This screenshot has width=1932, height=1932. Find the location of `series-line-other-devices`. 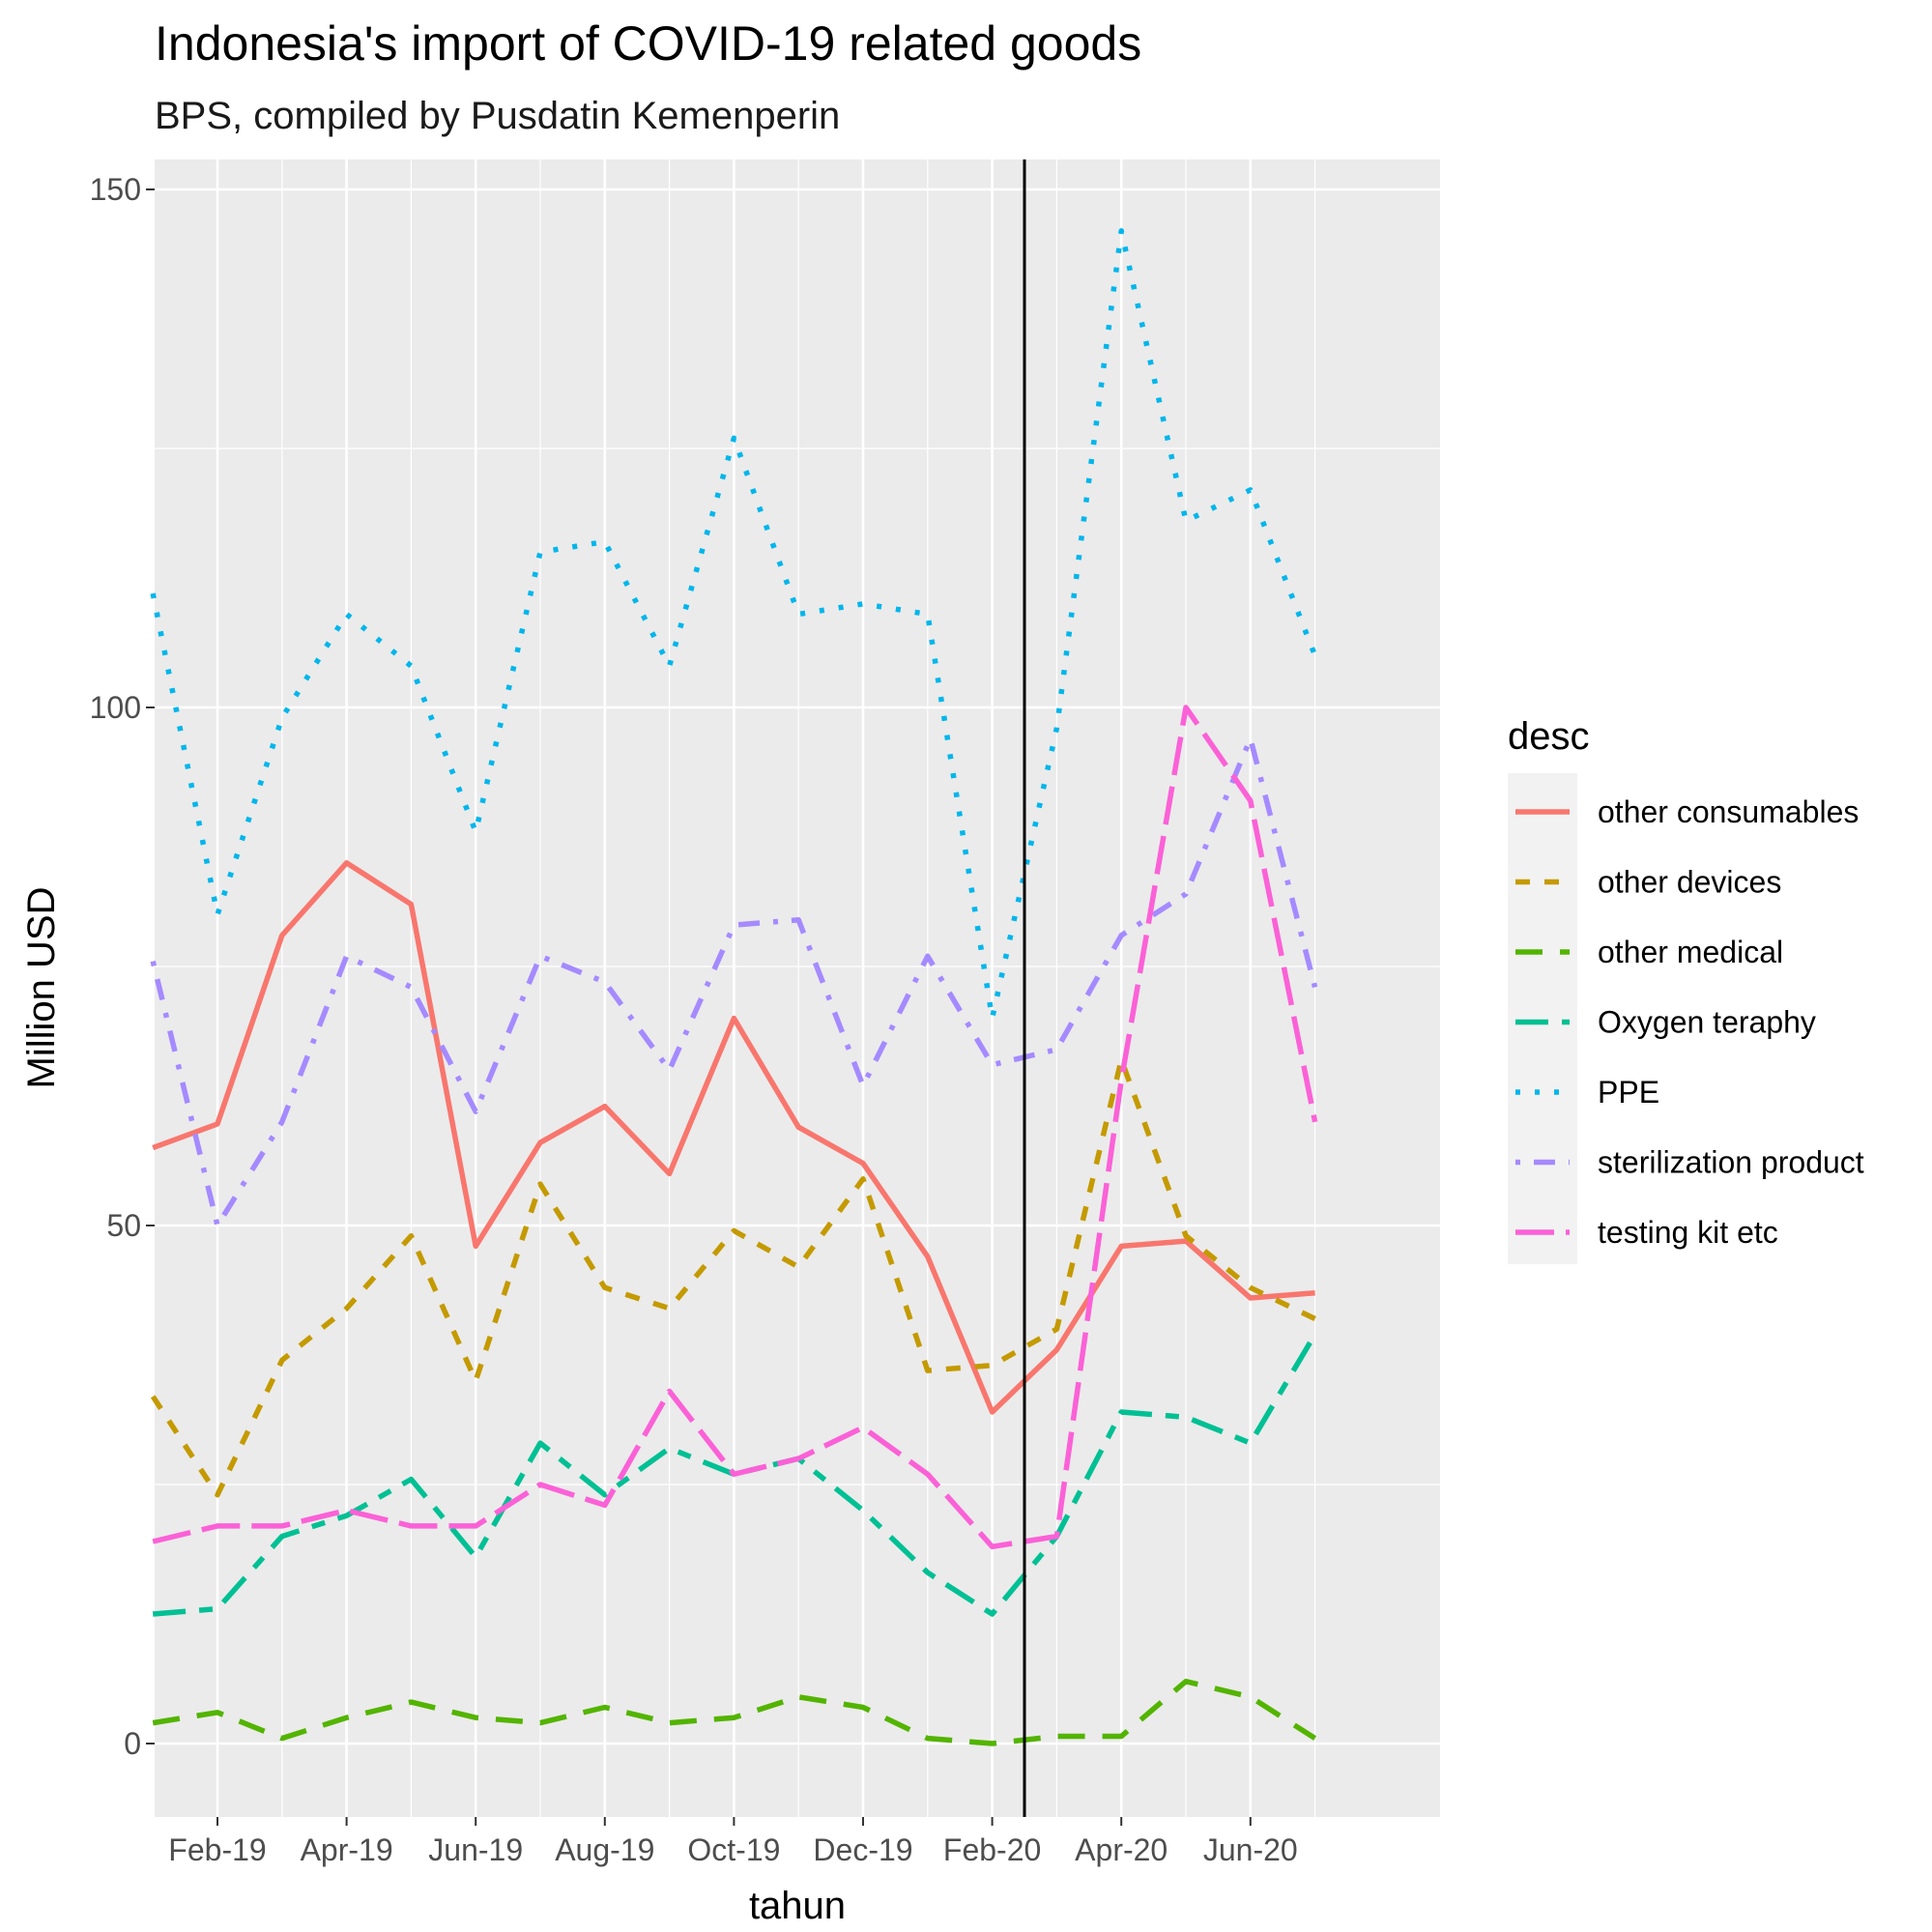

series-line-other-devices is located at coordinates (733, 1277).